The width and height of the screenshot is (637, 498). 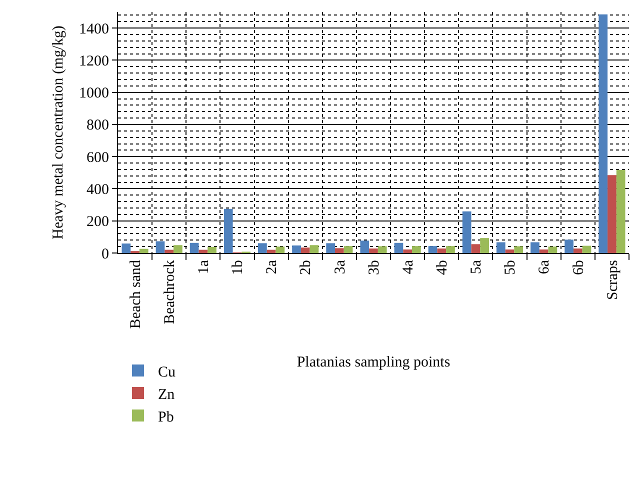 I want to click on x-tick-label: 5b, so click(x=510, y=267).